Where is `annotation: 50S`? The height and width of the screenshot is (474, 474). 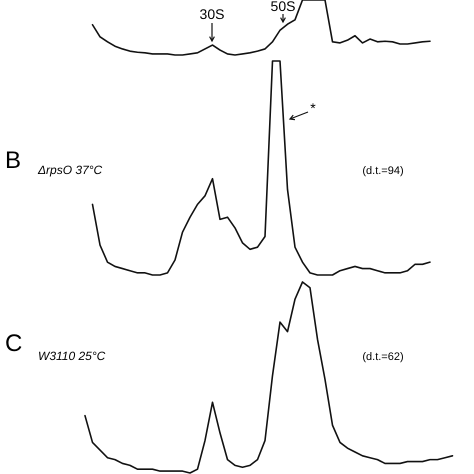
annotation: 50S is located at coordinates (283, 7).